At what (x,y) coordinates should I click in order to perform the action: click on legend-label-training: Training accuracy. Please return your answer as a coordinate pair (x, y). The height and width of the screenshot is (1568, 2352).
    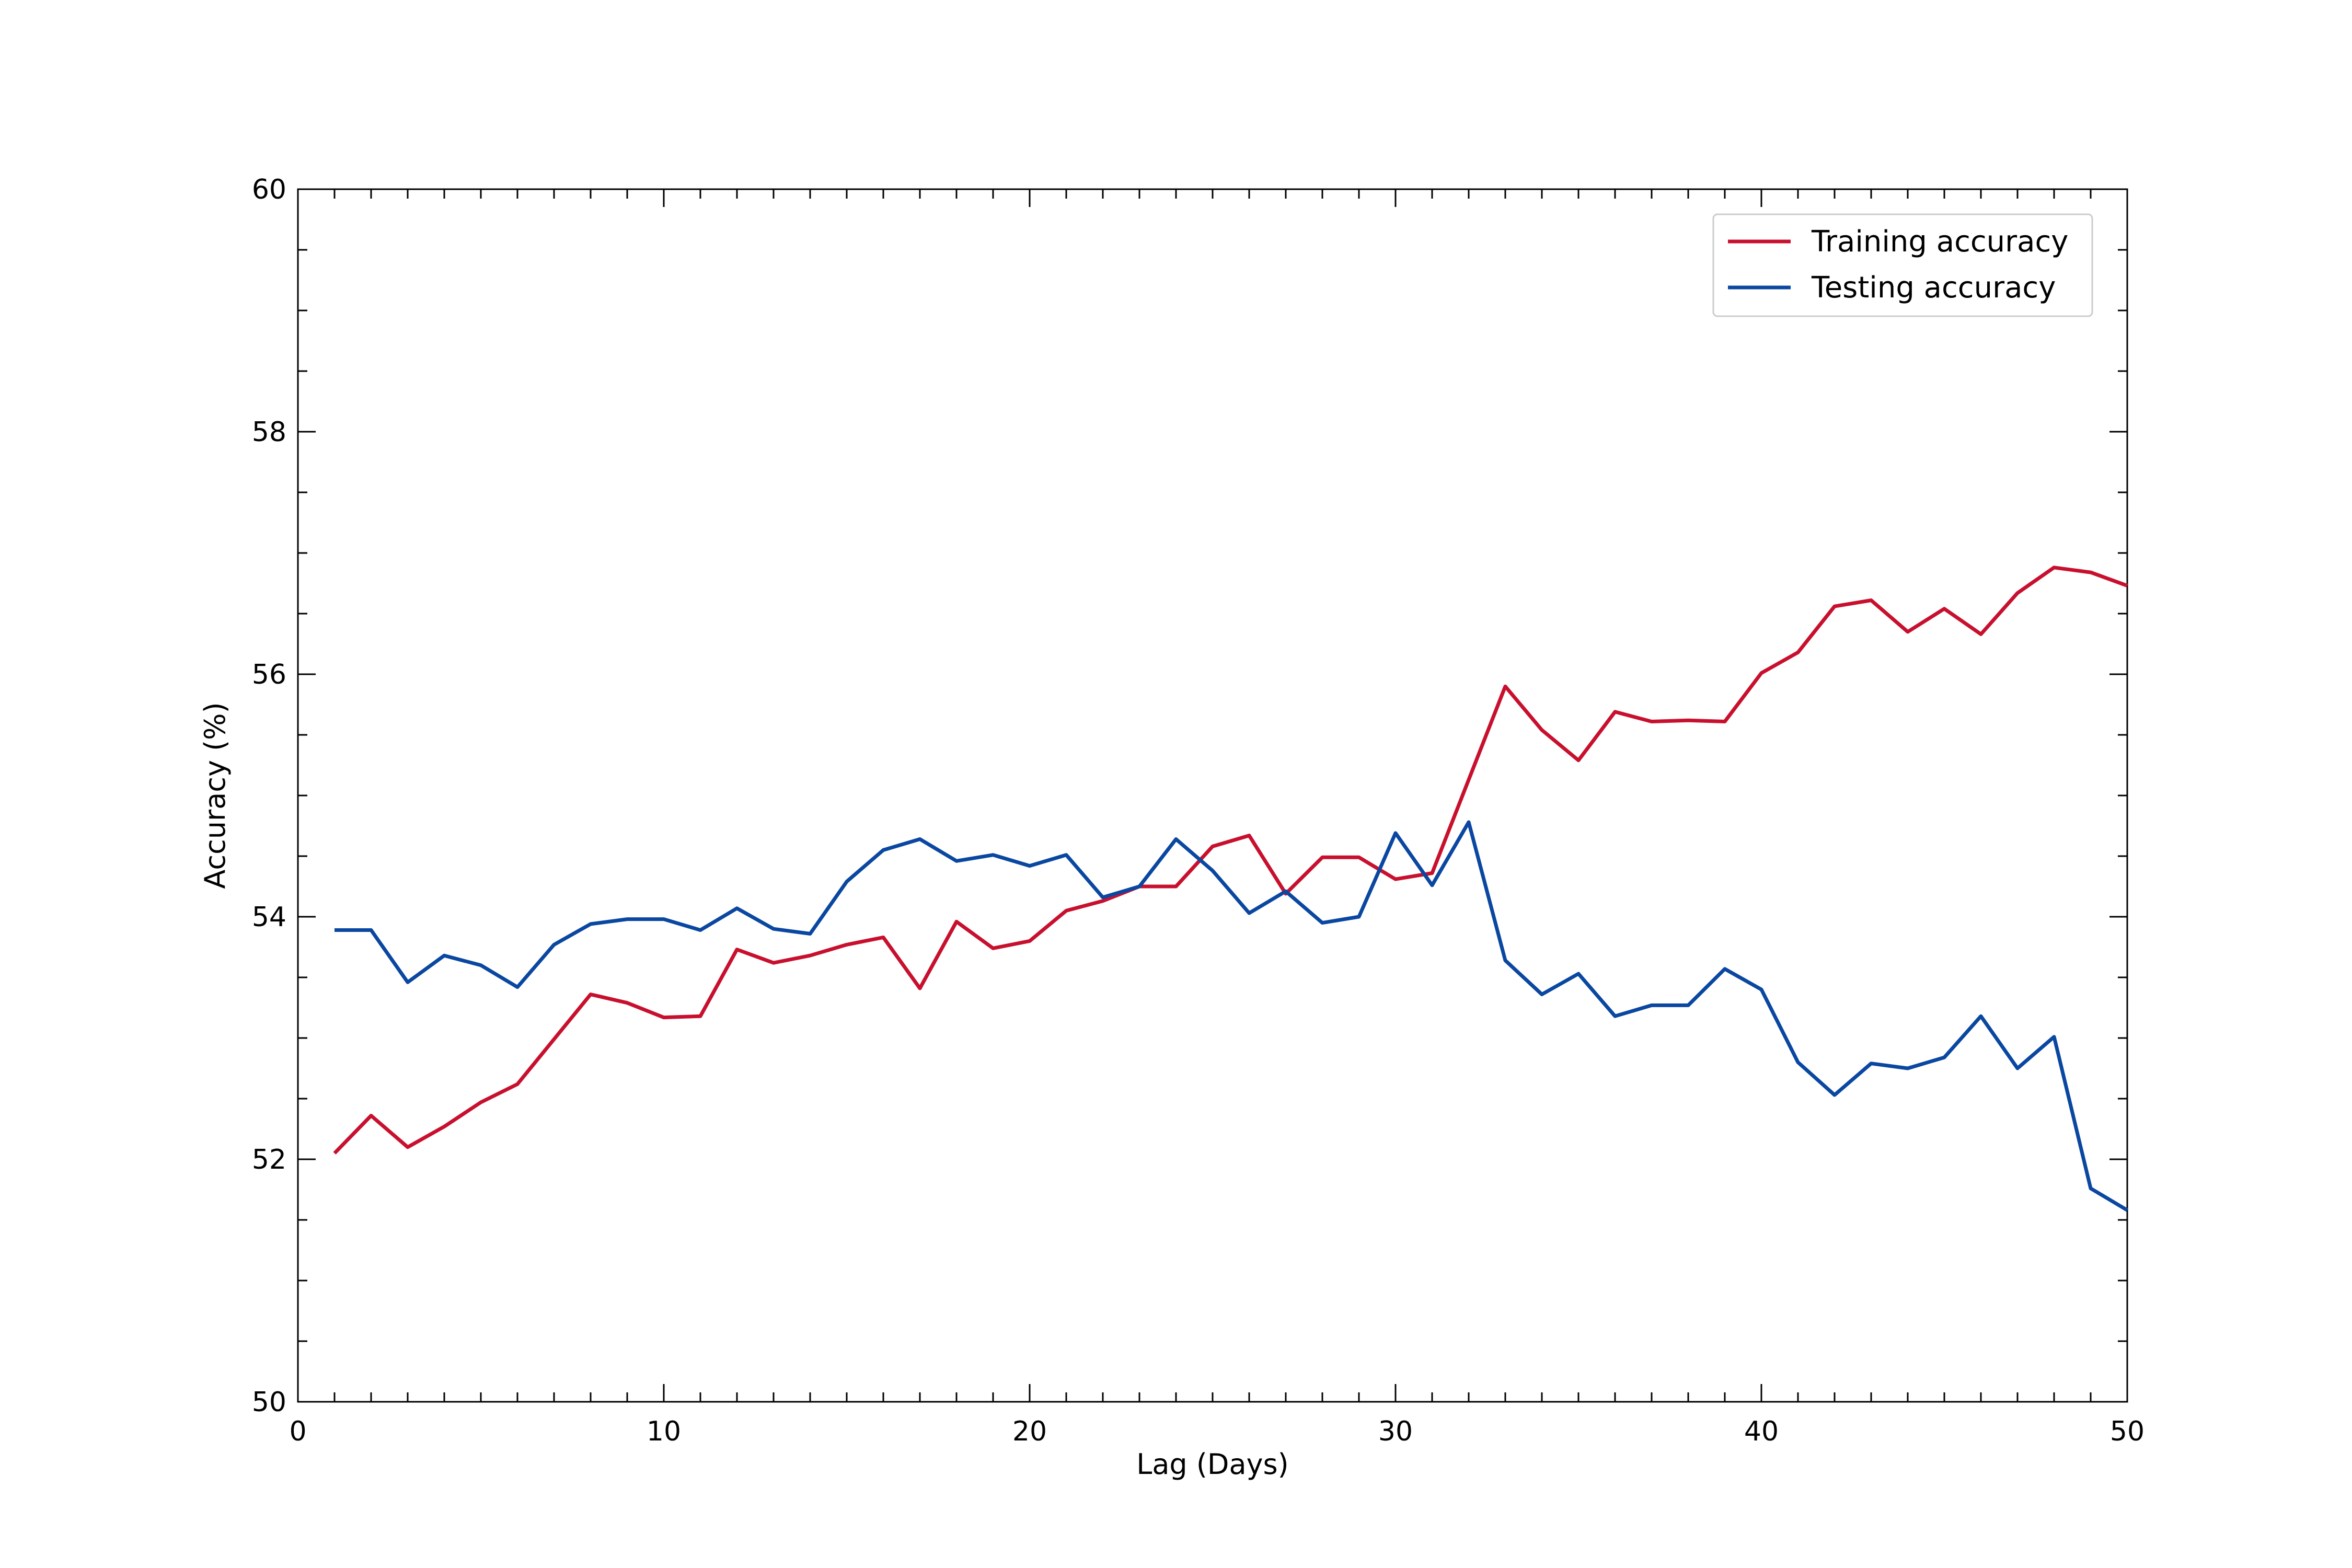
    Looking at the image, I should click on (1939, 242).